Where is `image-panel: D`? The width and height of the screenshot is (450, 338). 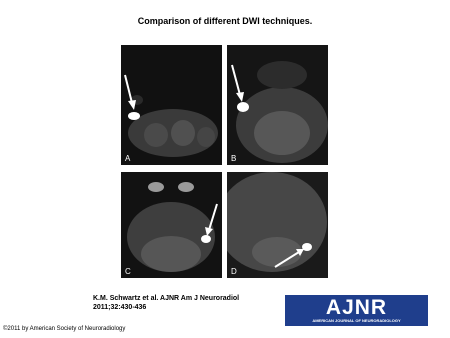
image-panel: D is located at coordinates (272, 225).